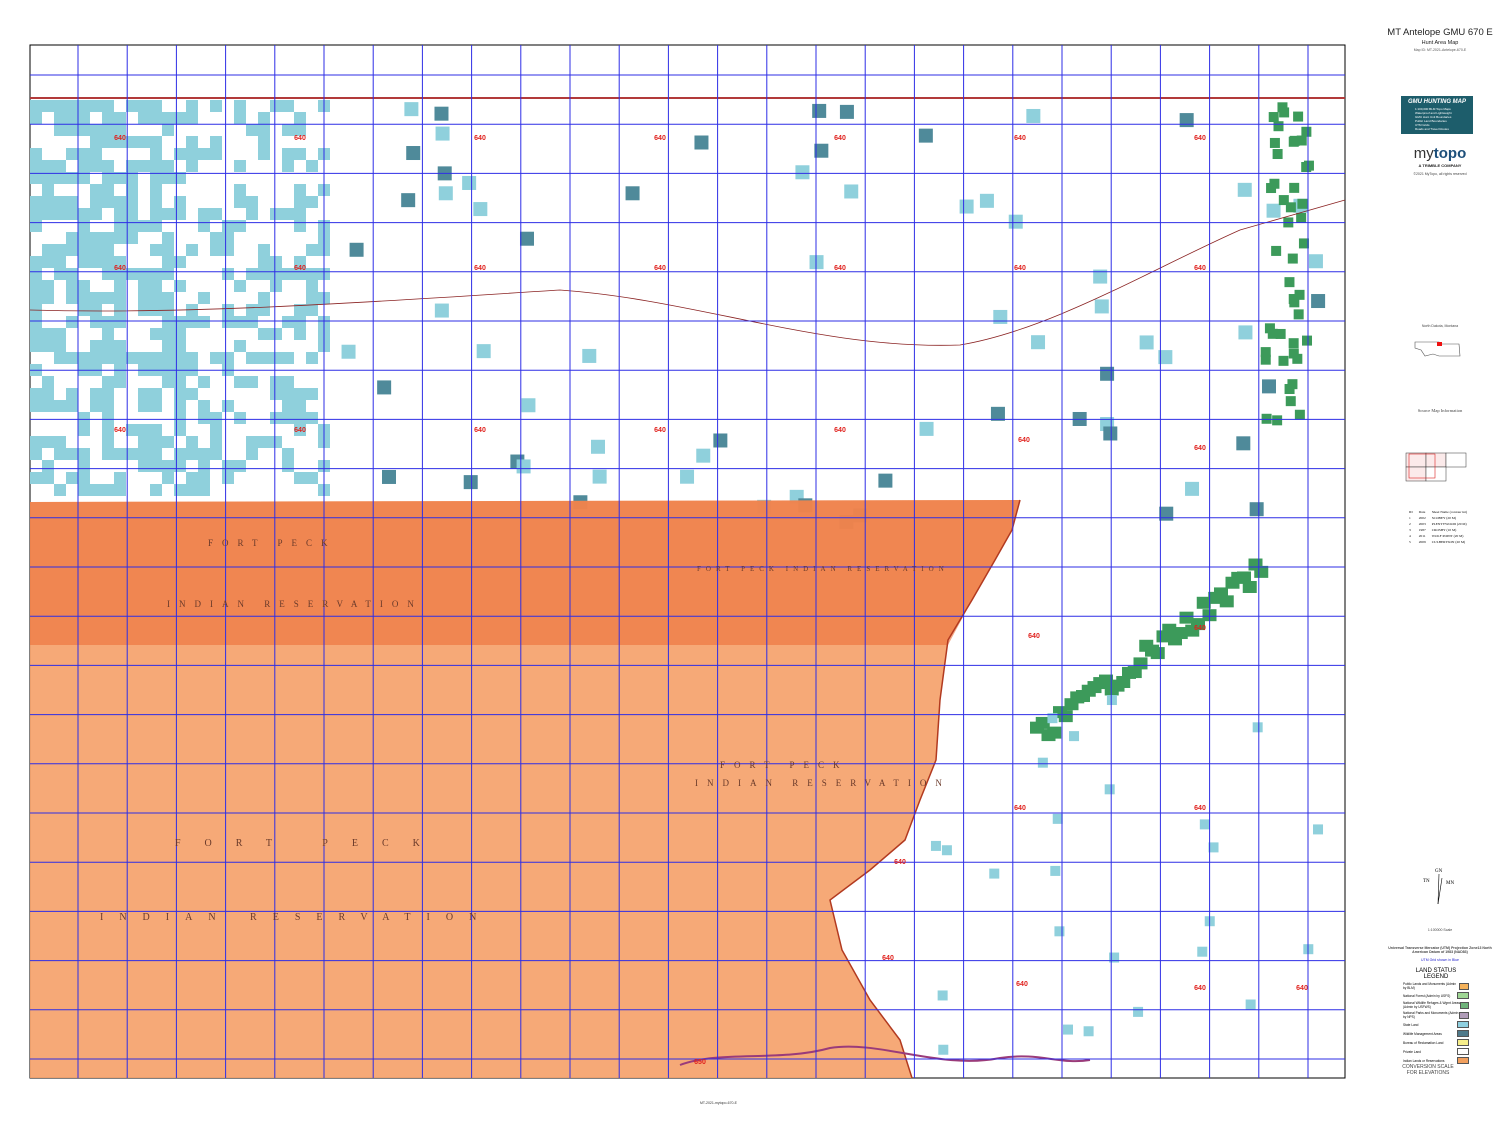  What do you see at coordinates (823, 783) in the screenshot?
I see `res-label: INDIAN RESERVATION` at bounding box center [823, 783].